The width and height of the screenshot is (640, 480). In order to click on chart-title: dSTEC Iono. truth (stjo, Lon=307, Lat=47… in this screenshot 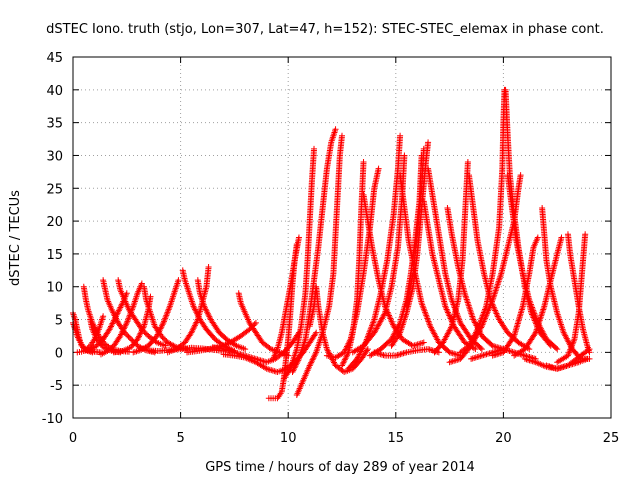, I will do `click(325, 29)`.